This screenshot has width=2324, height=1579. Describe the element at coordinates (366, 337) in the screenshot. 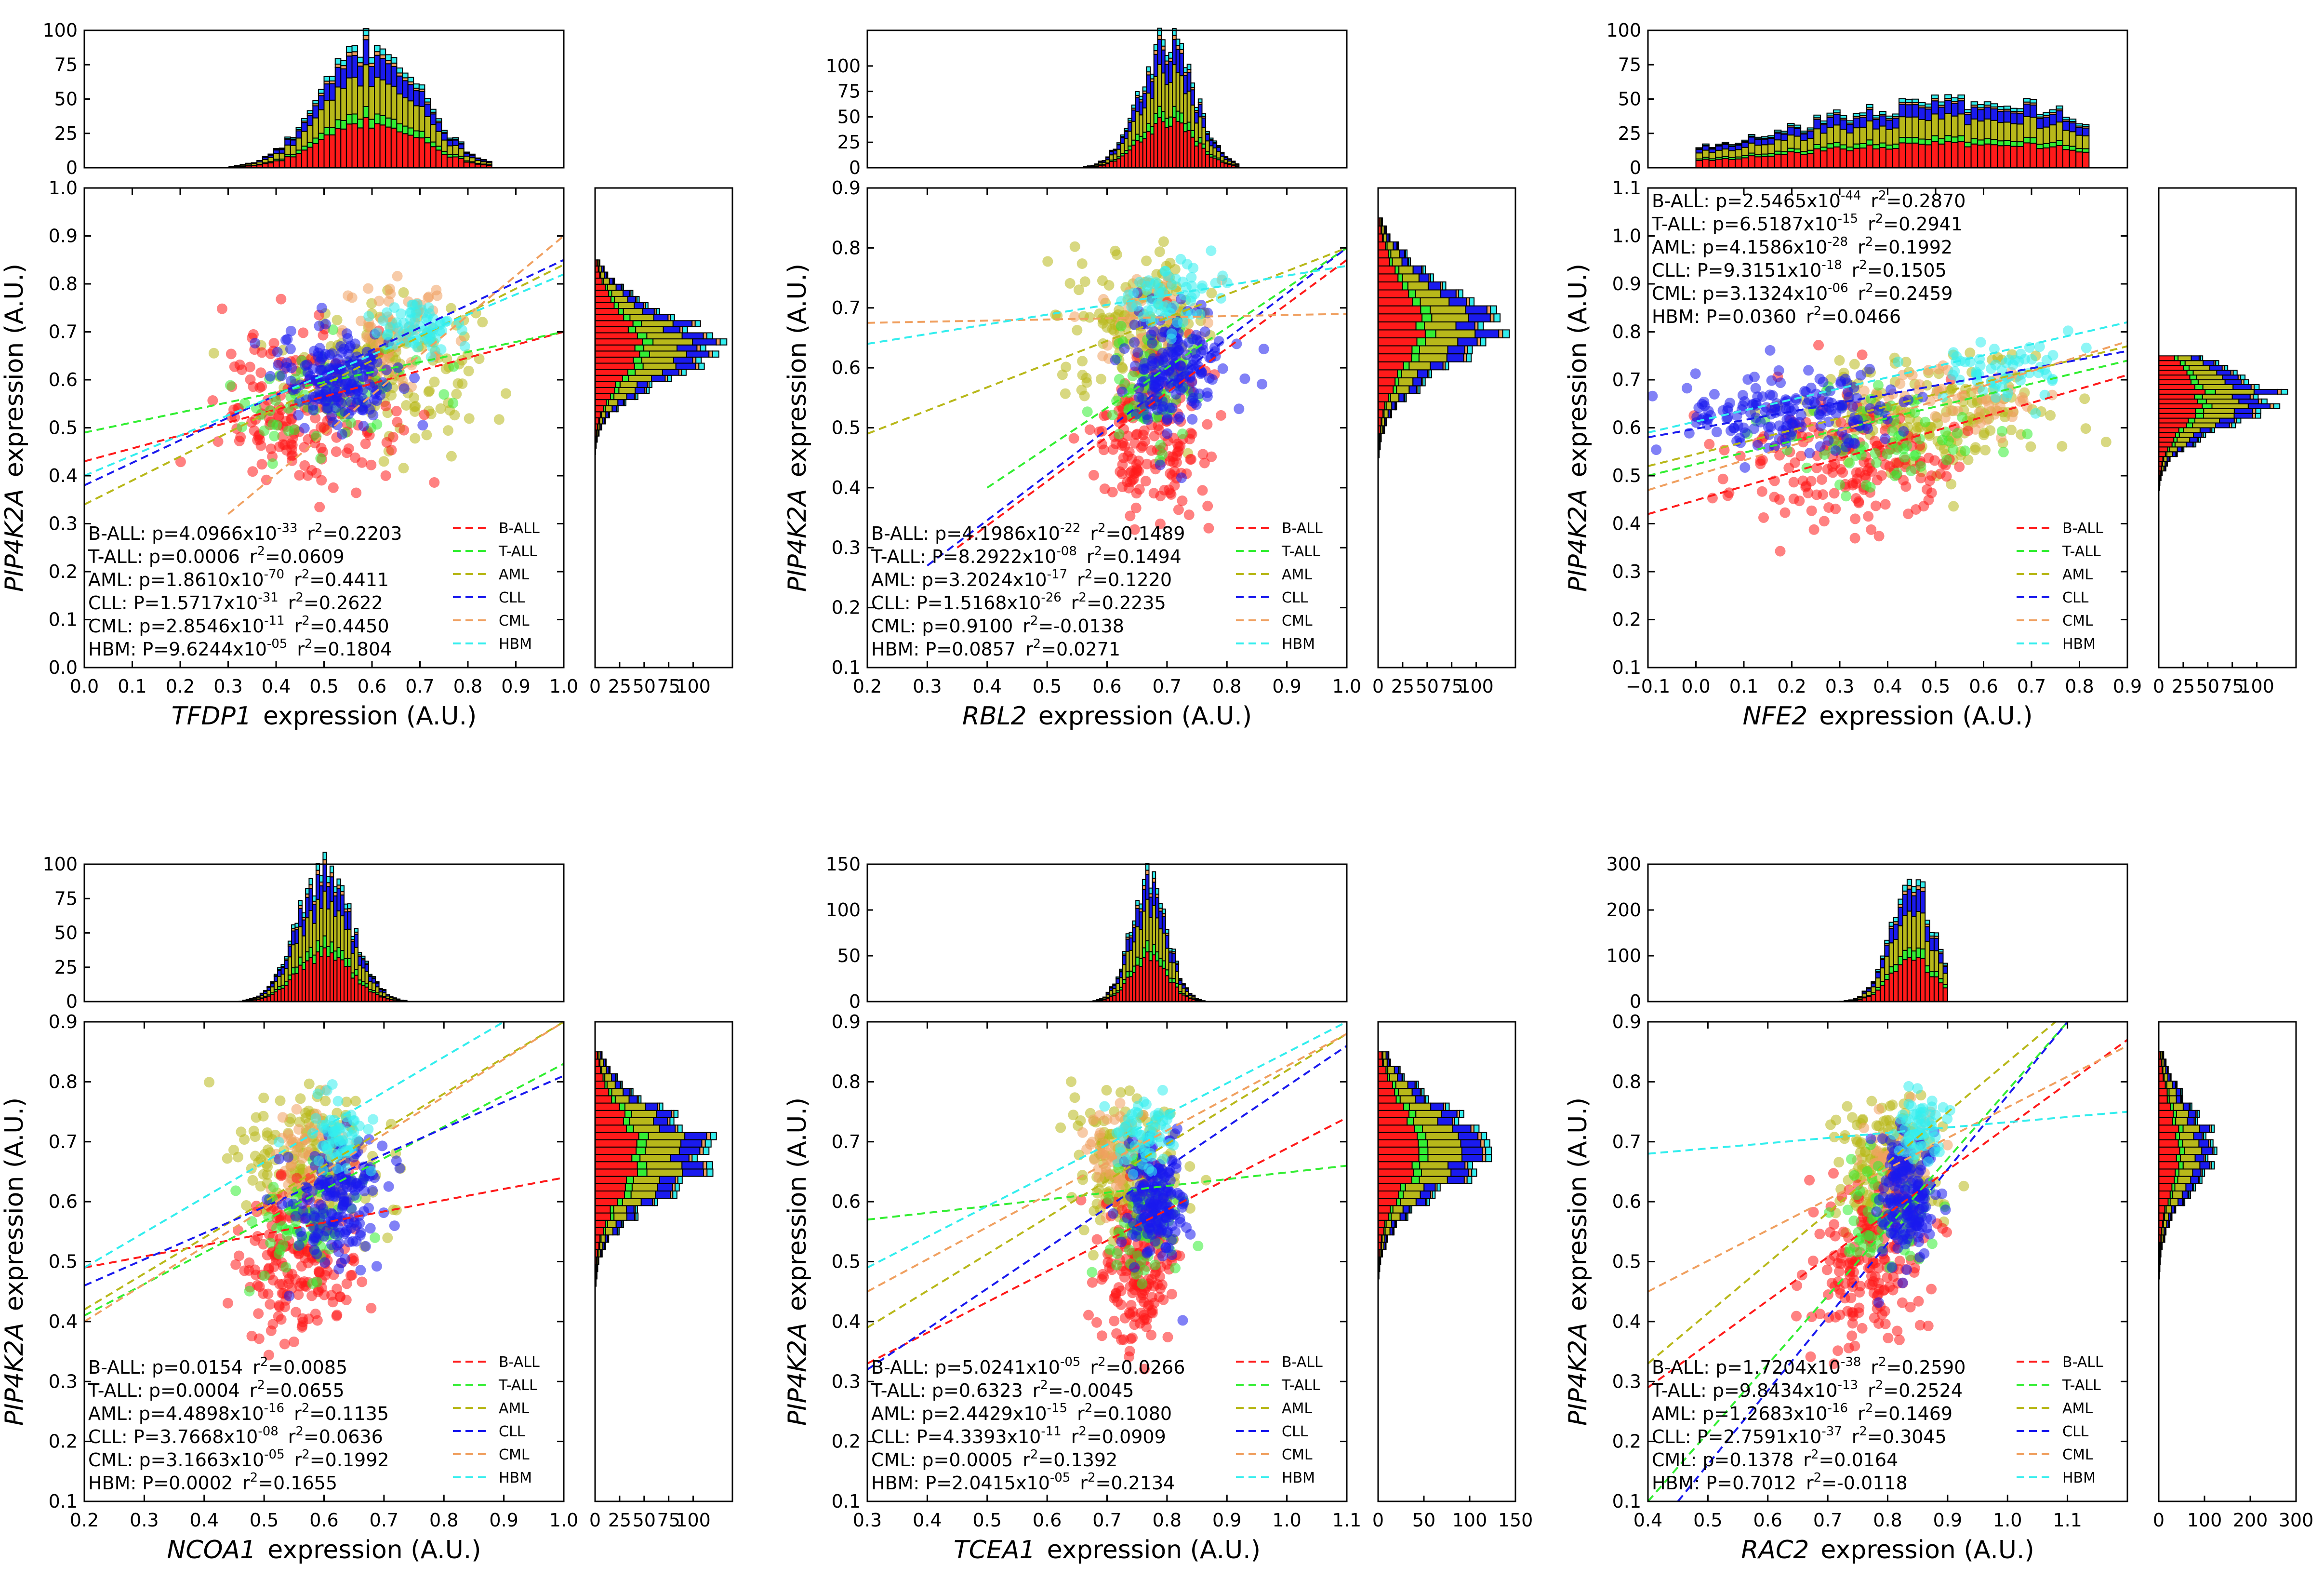

I see `scatter-point-cml` at that location.